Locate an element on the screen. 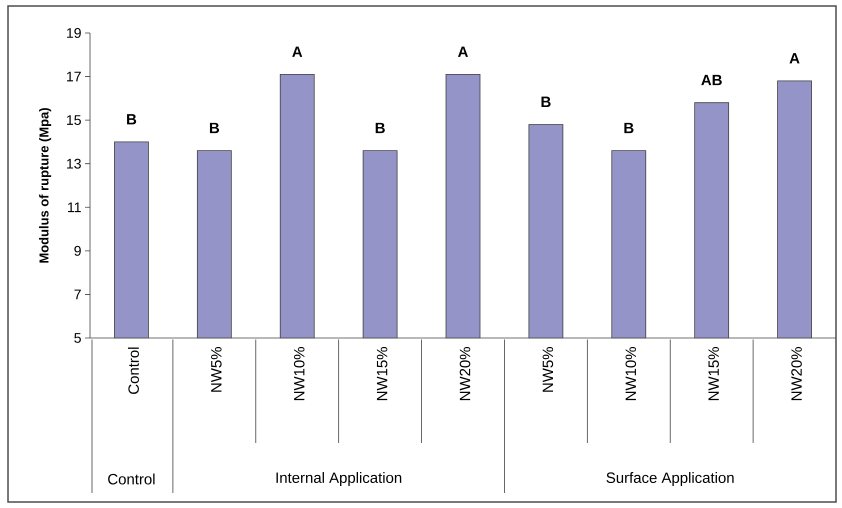 The height and width of the screenshot is (508, 842). y-tick-label: 17 is located at coordinates (74, 77).